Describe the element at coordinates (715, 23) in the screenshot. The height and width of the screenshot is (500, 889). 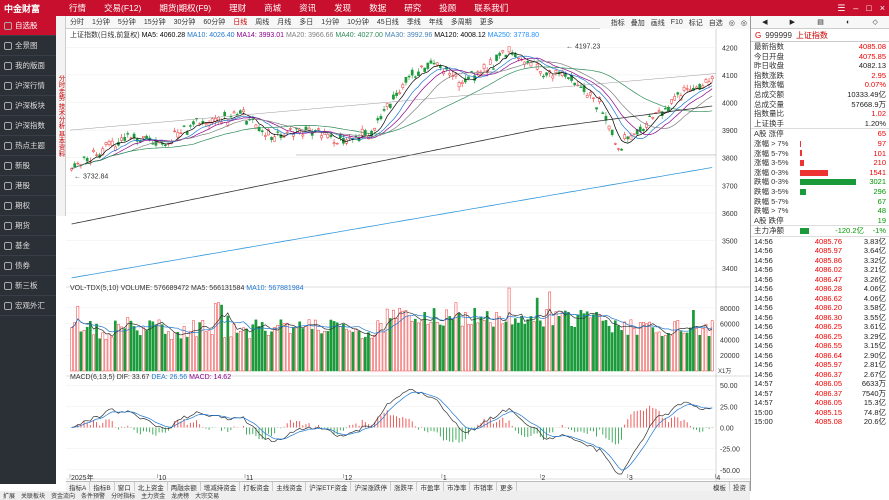
I see `chart-tool-5: 自选` at that location.